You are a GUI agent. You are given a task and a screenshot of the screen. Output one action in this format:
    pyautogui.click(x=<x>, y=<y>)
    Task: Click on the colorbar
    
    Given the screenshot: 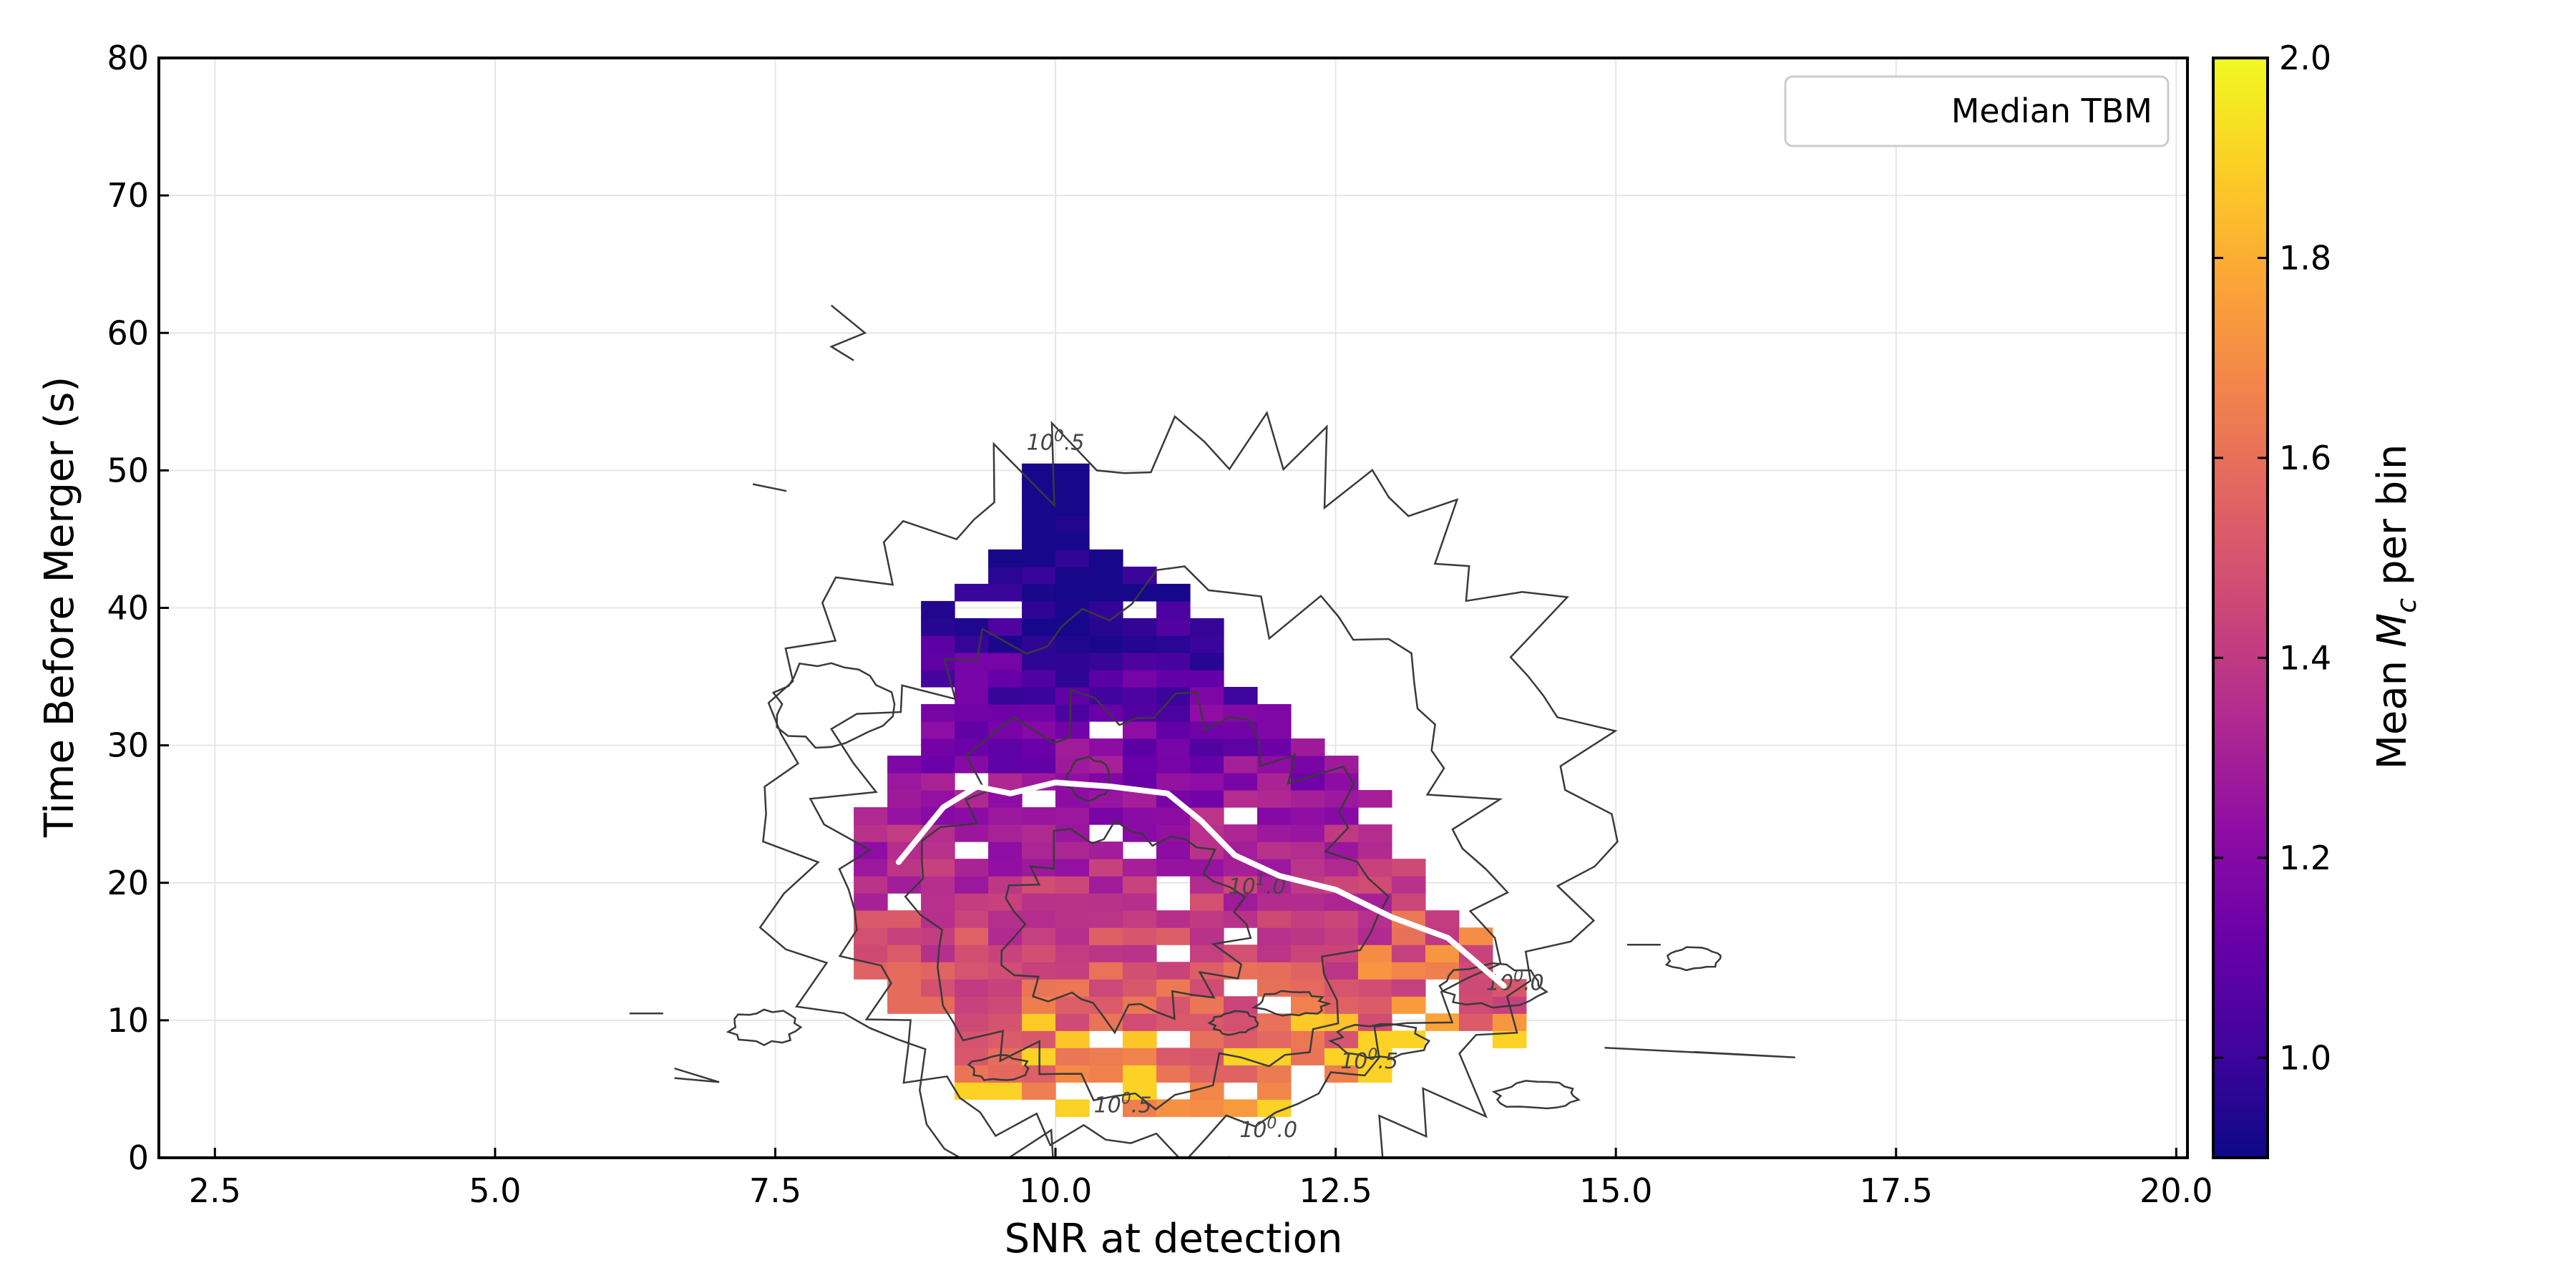 What is the action you would take?
    pyautogui.click(x=2240, y=608)
    